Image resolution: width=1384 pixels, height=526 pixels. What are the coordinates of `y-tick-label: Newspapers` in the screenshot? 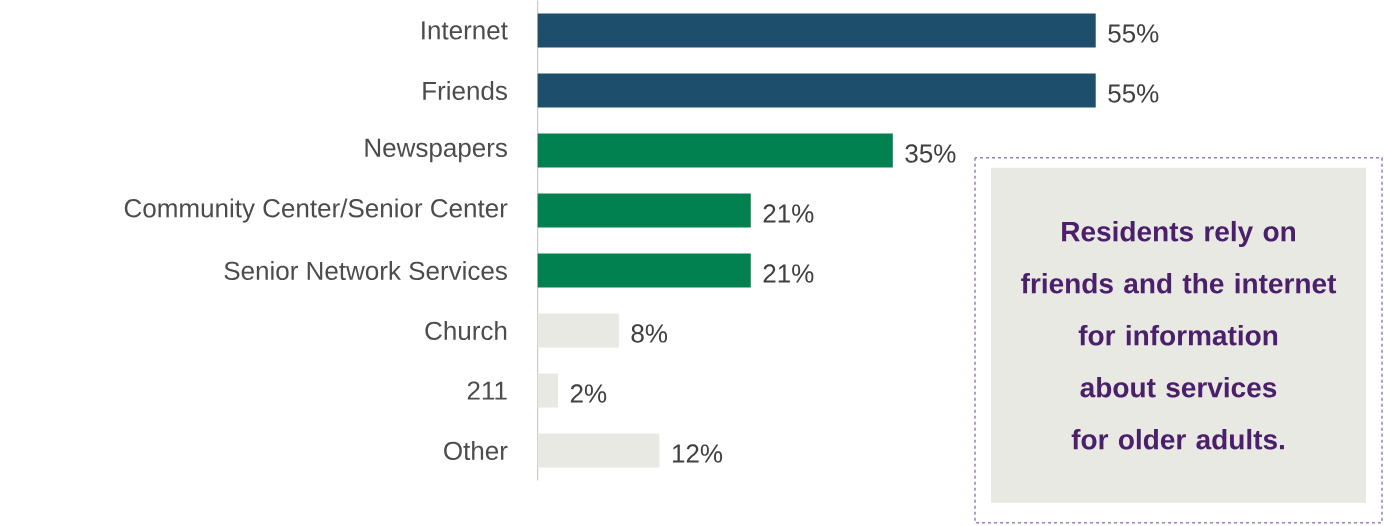 It's located at (436, 151).